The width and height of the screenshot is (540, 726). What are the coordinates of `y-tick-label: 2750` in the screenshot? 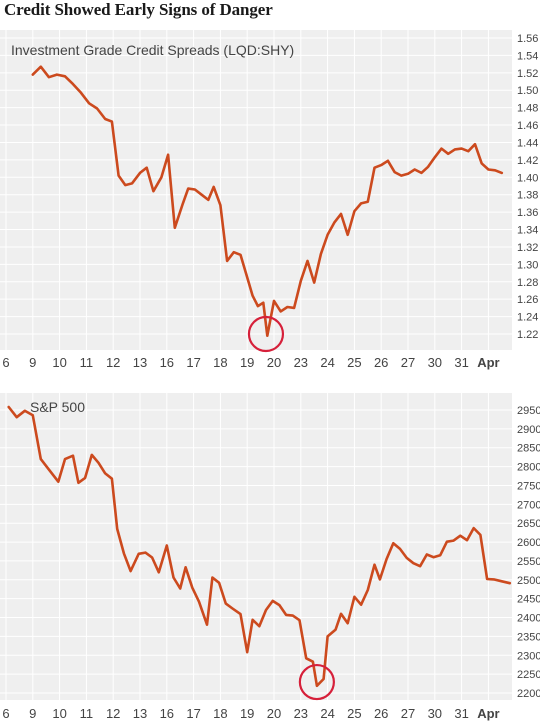 It's located at (528, 486).